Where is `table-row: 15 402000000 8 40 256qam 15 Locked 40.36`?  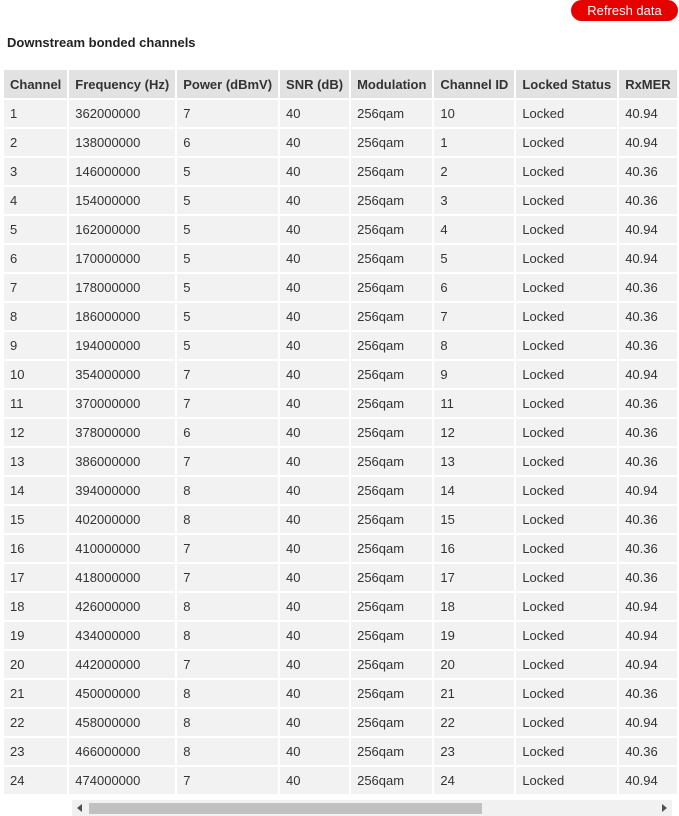
table-row: 15 402000000 8 40 256qam 15 Locked 40.36 is located at coordinates (340, 519).